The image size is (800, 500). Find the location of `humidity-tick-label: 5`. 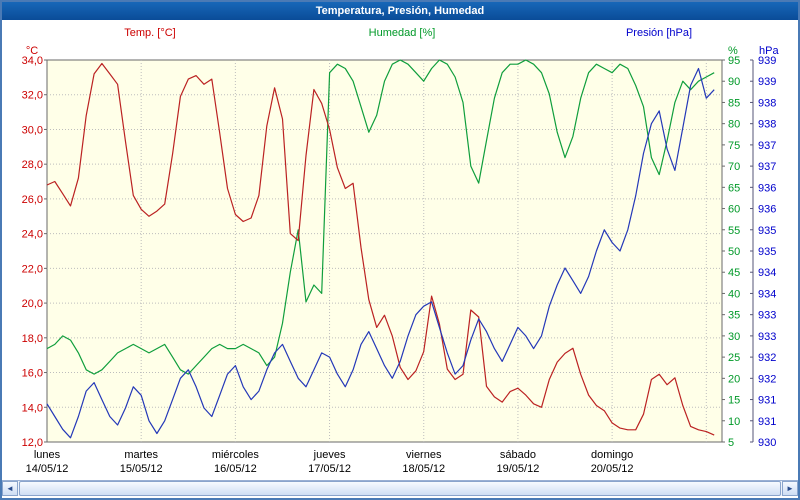

humidity-tick-label: 5 is located at coordinates (731, 443).